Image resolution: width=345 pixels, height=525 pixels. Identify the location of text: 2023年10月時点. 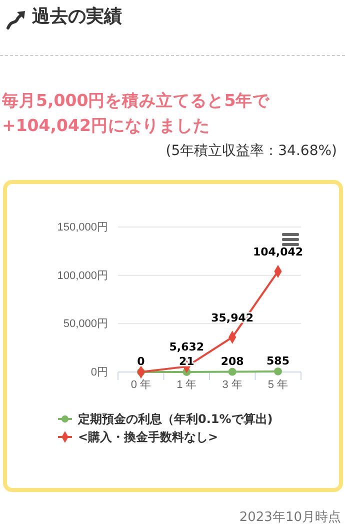
(290, 517).